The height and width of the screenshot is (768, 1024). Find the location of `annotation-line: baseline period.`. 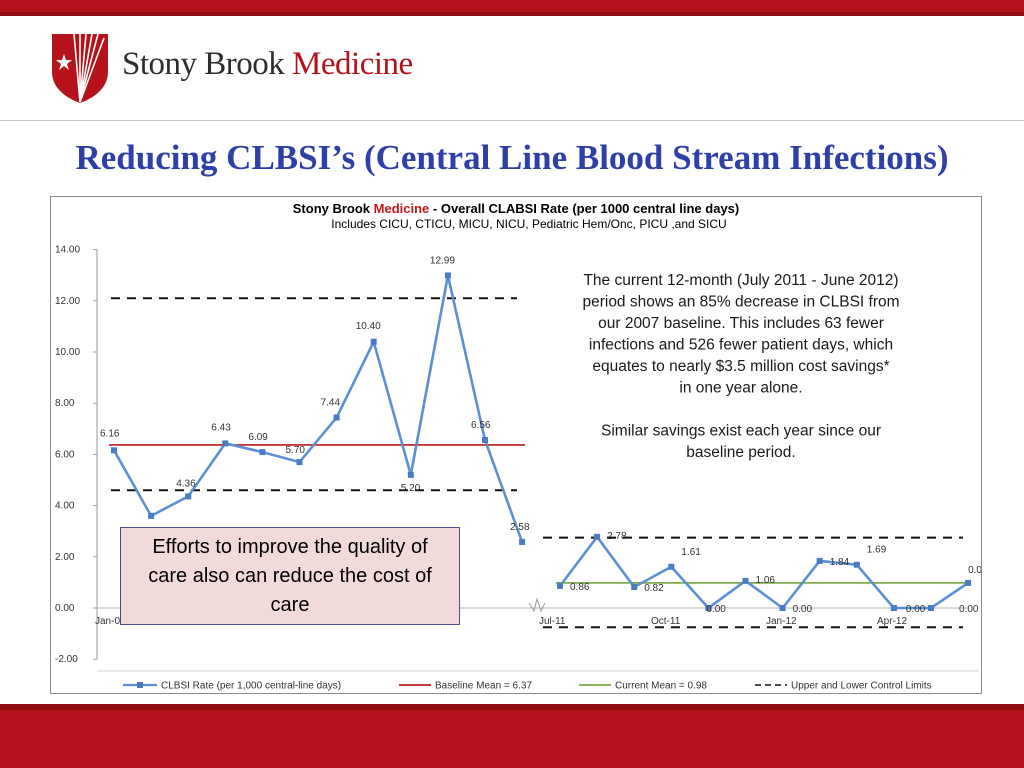

annotation-line: baseline period. is located at coordinates (740, 452).